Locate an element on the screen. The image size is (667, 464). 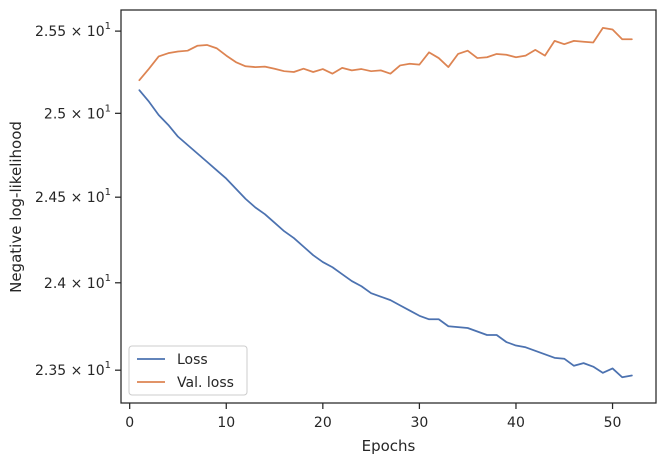
y-tick-label: 2.35 × 10¹ is located at coordinates (73, 369).